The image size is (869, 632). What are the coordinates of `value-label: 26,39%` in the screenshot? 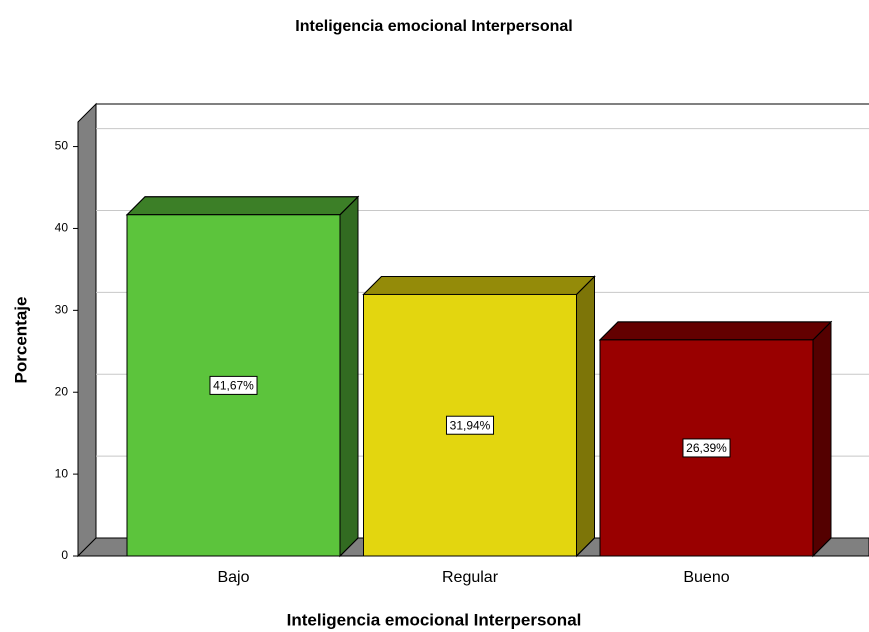 It's located at (706, 448).